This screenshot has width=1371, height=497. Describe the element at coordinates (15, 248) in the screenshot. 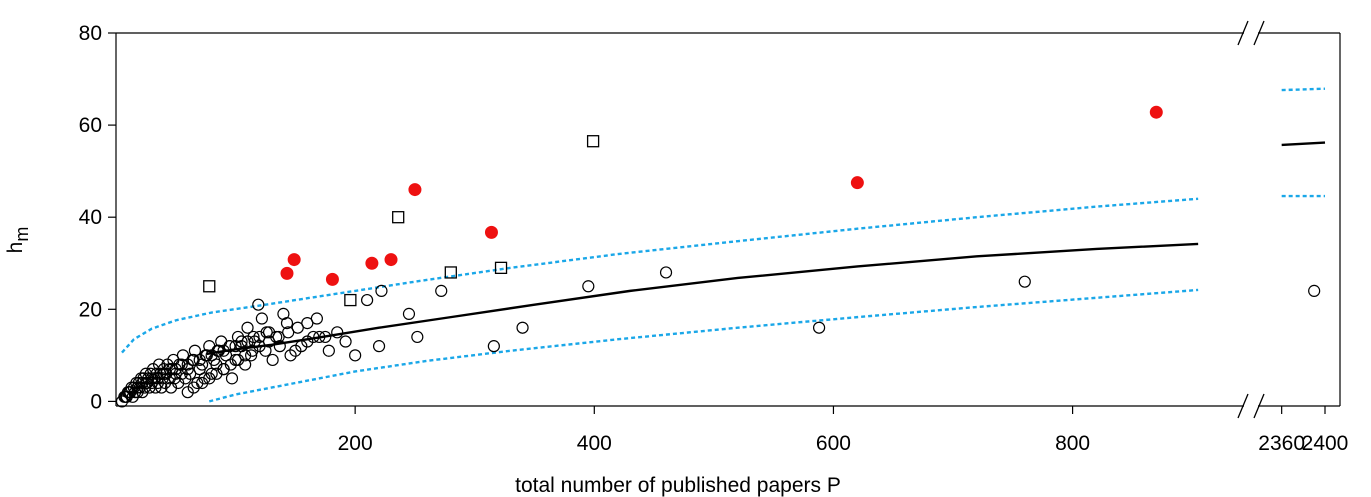

I see `y-axis-label-main: h` at that location.